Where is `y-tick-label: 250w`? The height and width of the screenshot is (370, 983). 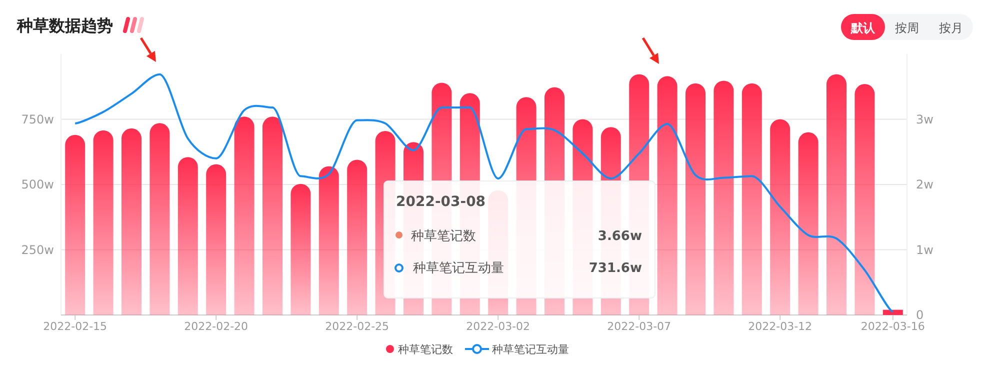
y-tick-label: 250w is located at coordinates (37, 249).